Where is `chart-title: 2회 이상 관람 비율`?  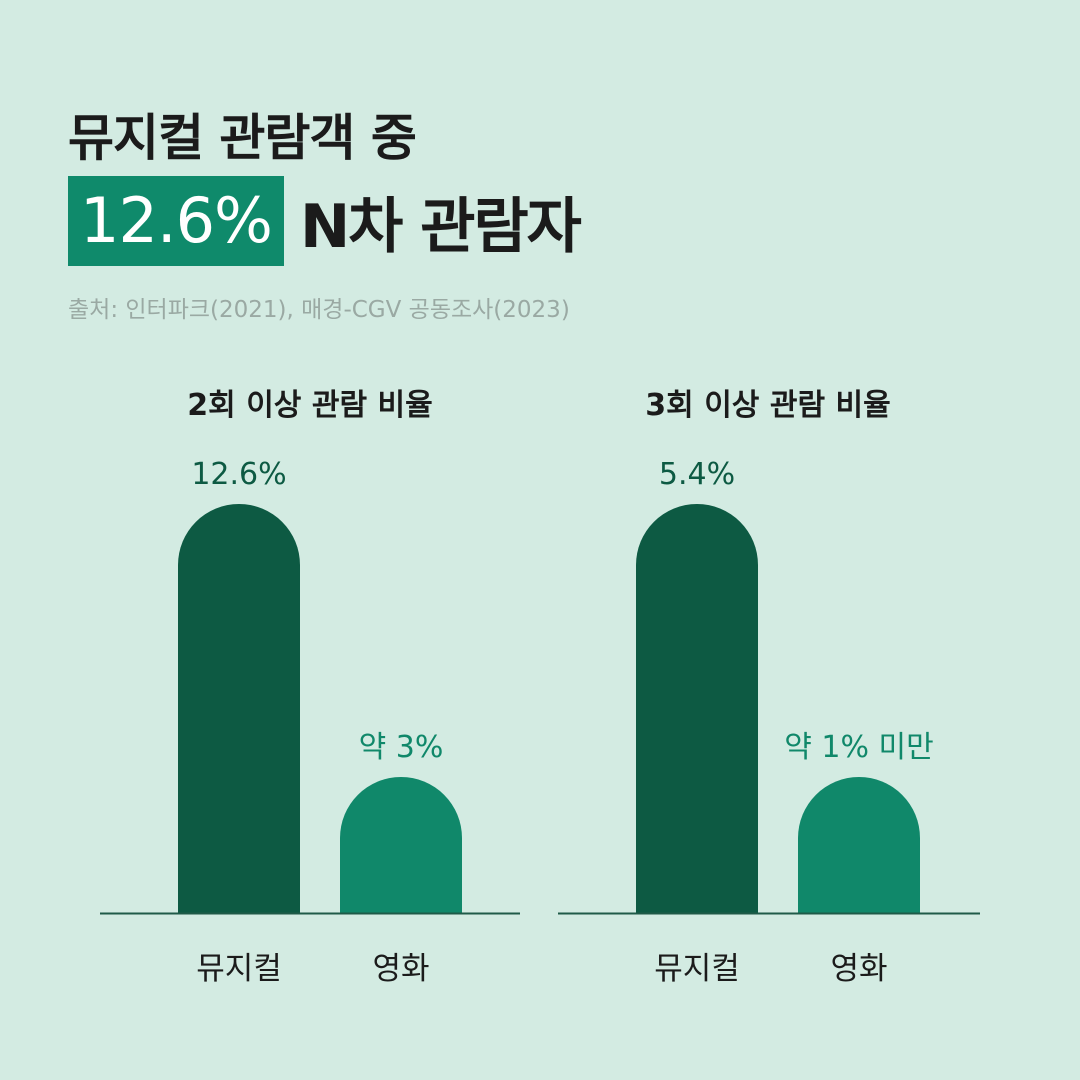
chart-title: 2회 이상 관람 비율 is located at coordinates (309, 405).